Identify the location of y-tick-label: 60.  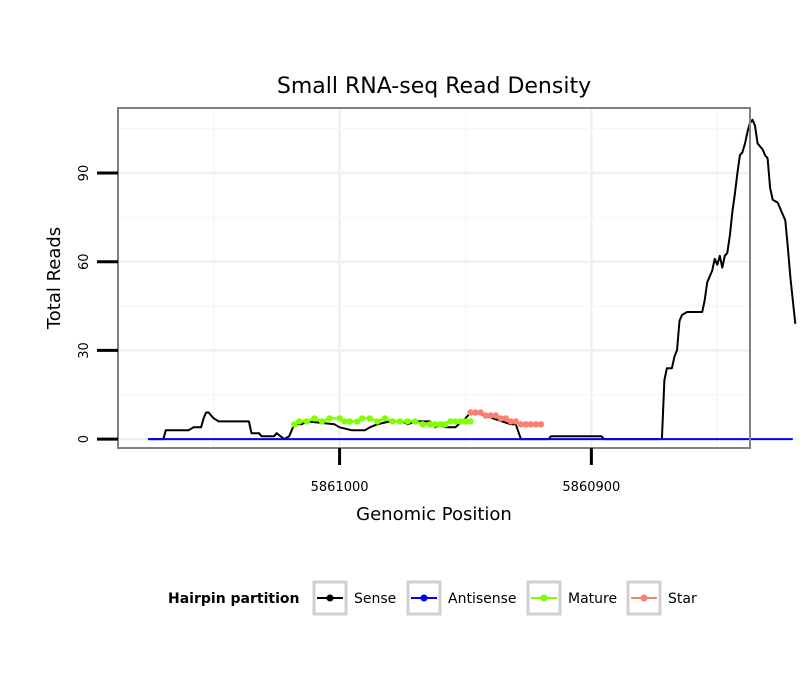
(84, 261).